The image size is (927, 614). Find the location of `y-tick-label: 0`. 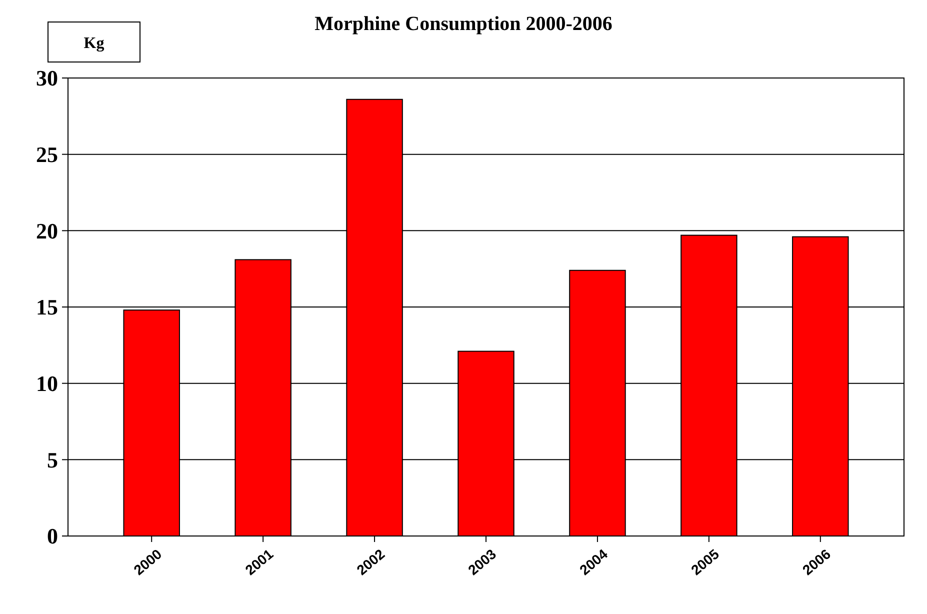

y-tick-label: 0 is located at coordinates (52, 536).